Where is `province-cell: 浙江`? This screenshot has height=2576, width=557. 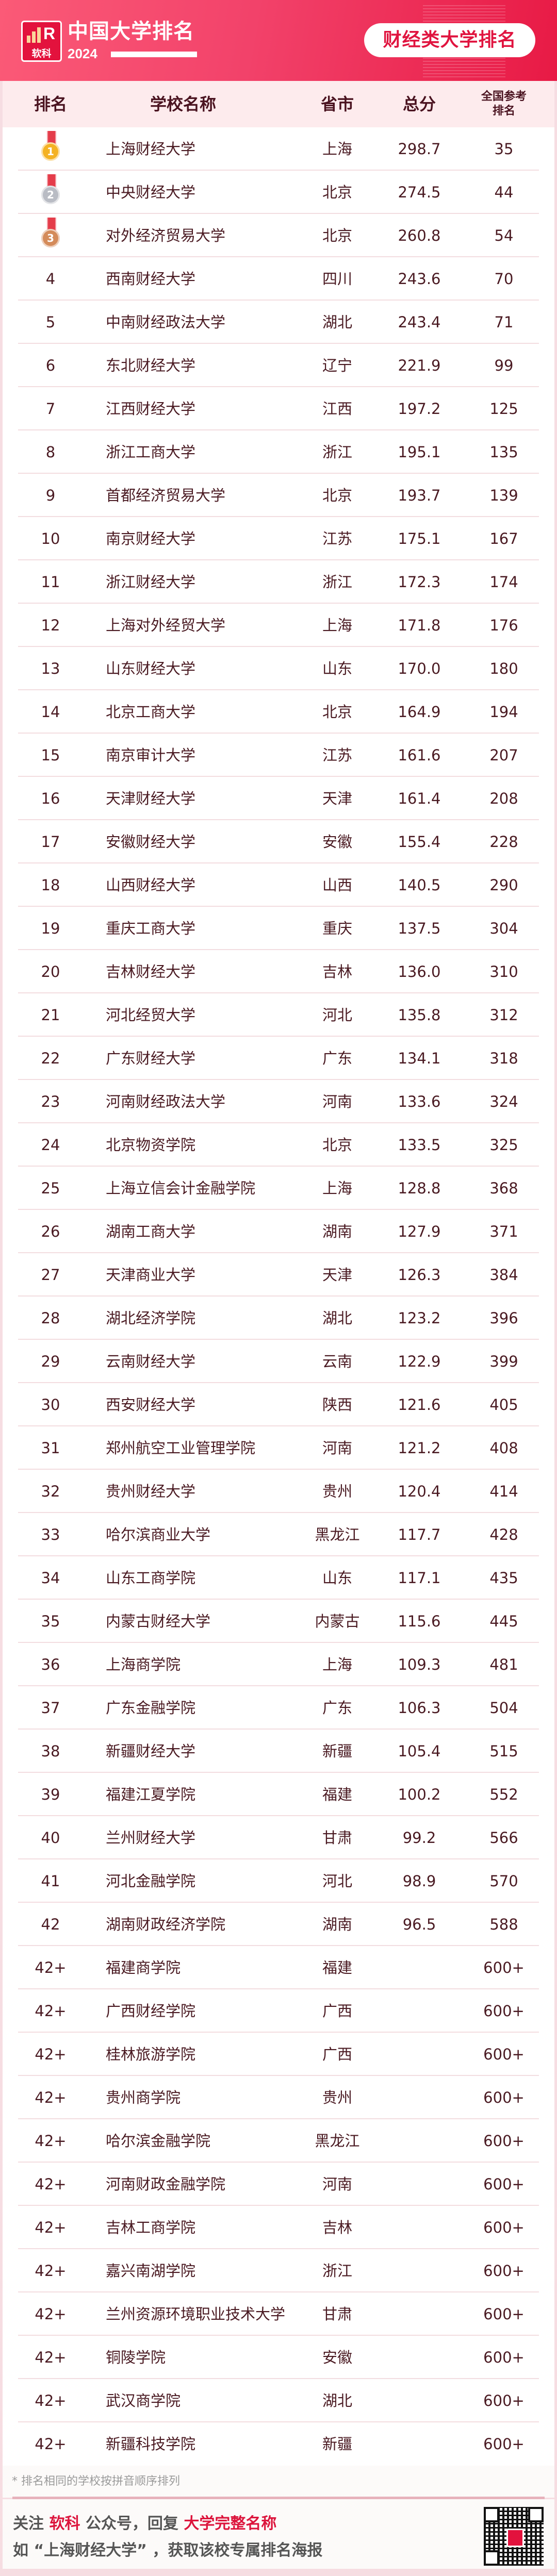
province-cell: 浙江 is located at coordinates (337, 452).